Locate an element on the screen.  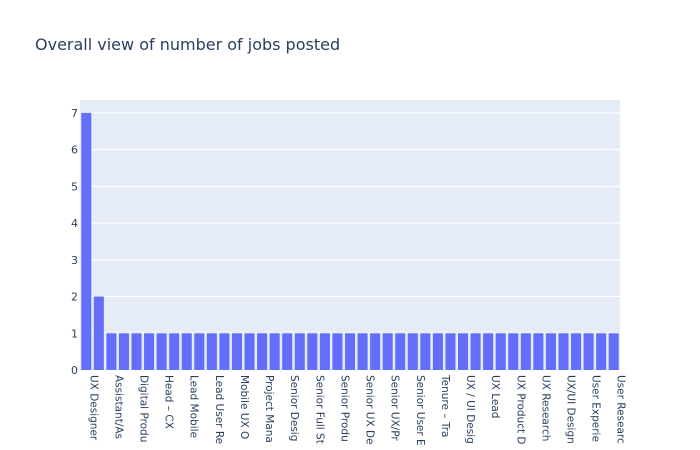
x-tick-label: UX Product D is located at coordinates (520, 410).